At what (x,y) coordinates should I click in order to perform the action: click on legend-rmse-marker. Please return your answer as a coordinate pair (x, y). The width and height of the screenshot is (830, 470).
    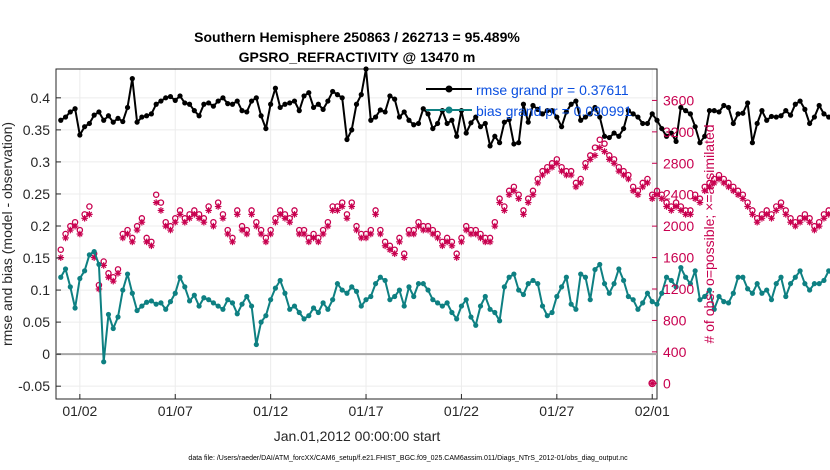
    Looking at the image, I should click on (449, 89).